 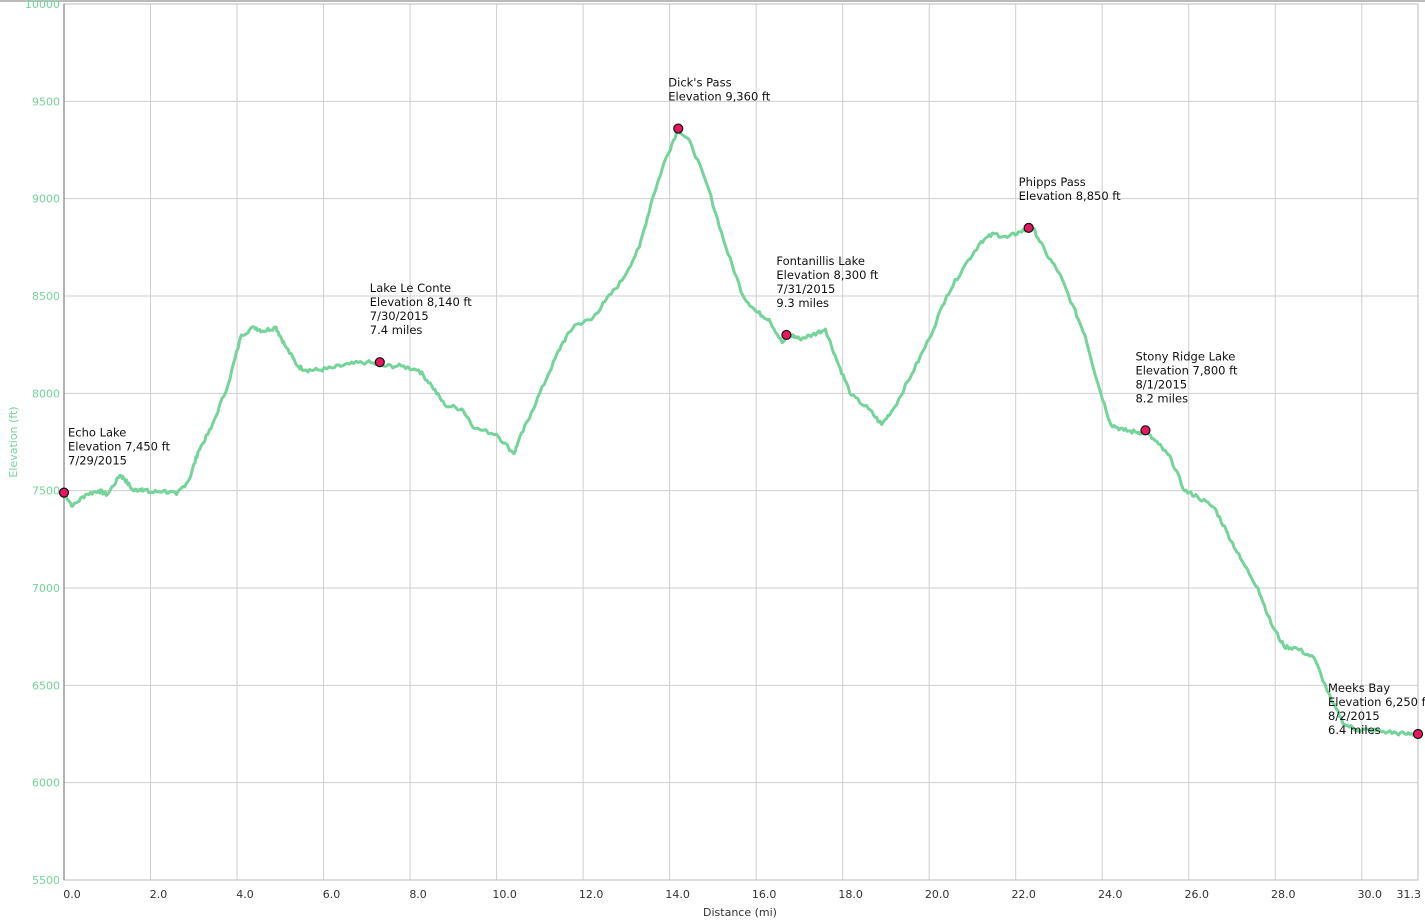 What do you see at coordinates (677, 894) in the screenshot?
I see `x-tick-label: 14.0` at bounding box center [677, 894].